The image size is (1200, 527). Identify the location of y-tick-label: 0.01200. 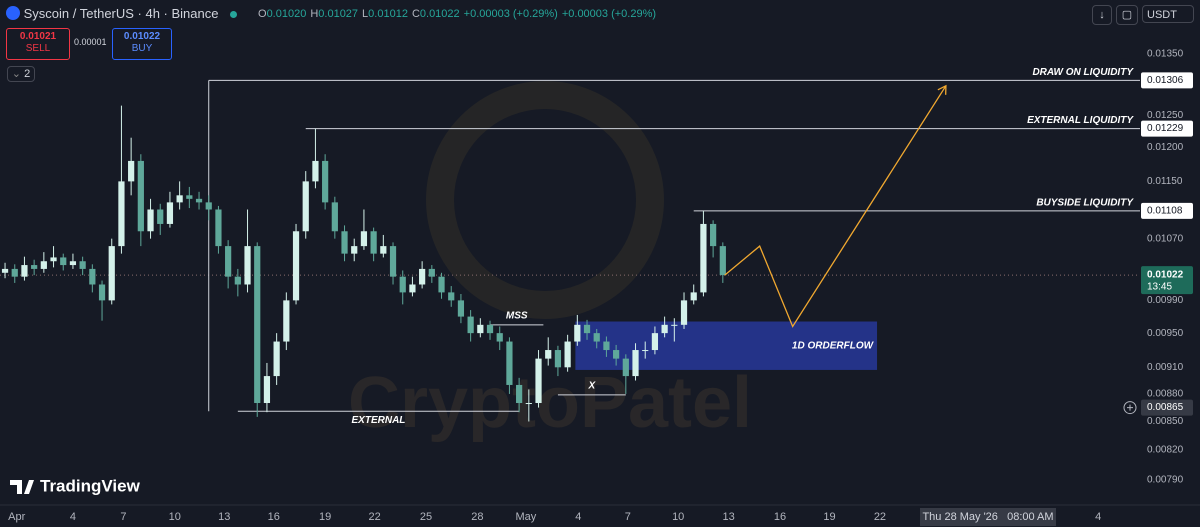
(1165, 147).